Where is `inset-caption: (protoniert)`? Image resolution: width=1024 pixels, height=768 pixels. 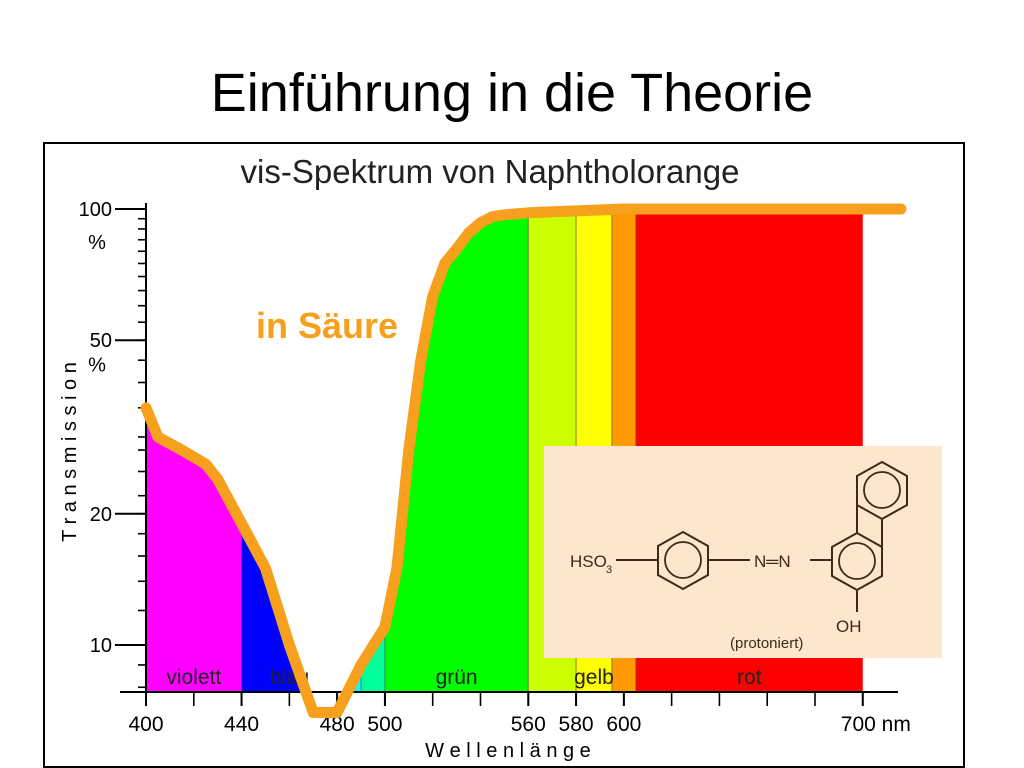 inset-caption: (protoniert) is located at coordinates (766, 643).